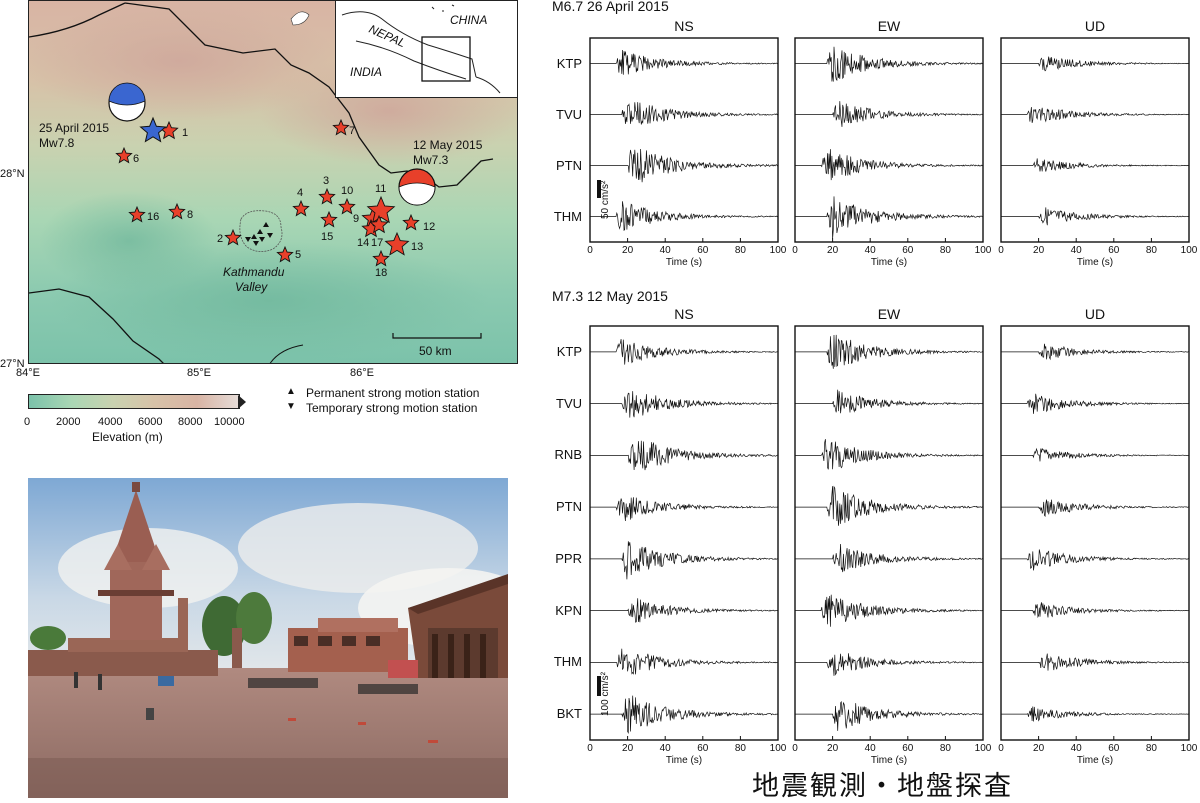 This screenshot has width=1200, height=803. Describe the element at coordinates (567, 662) in the screenshot. I see `panel2-station-label: THM` at that location.